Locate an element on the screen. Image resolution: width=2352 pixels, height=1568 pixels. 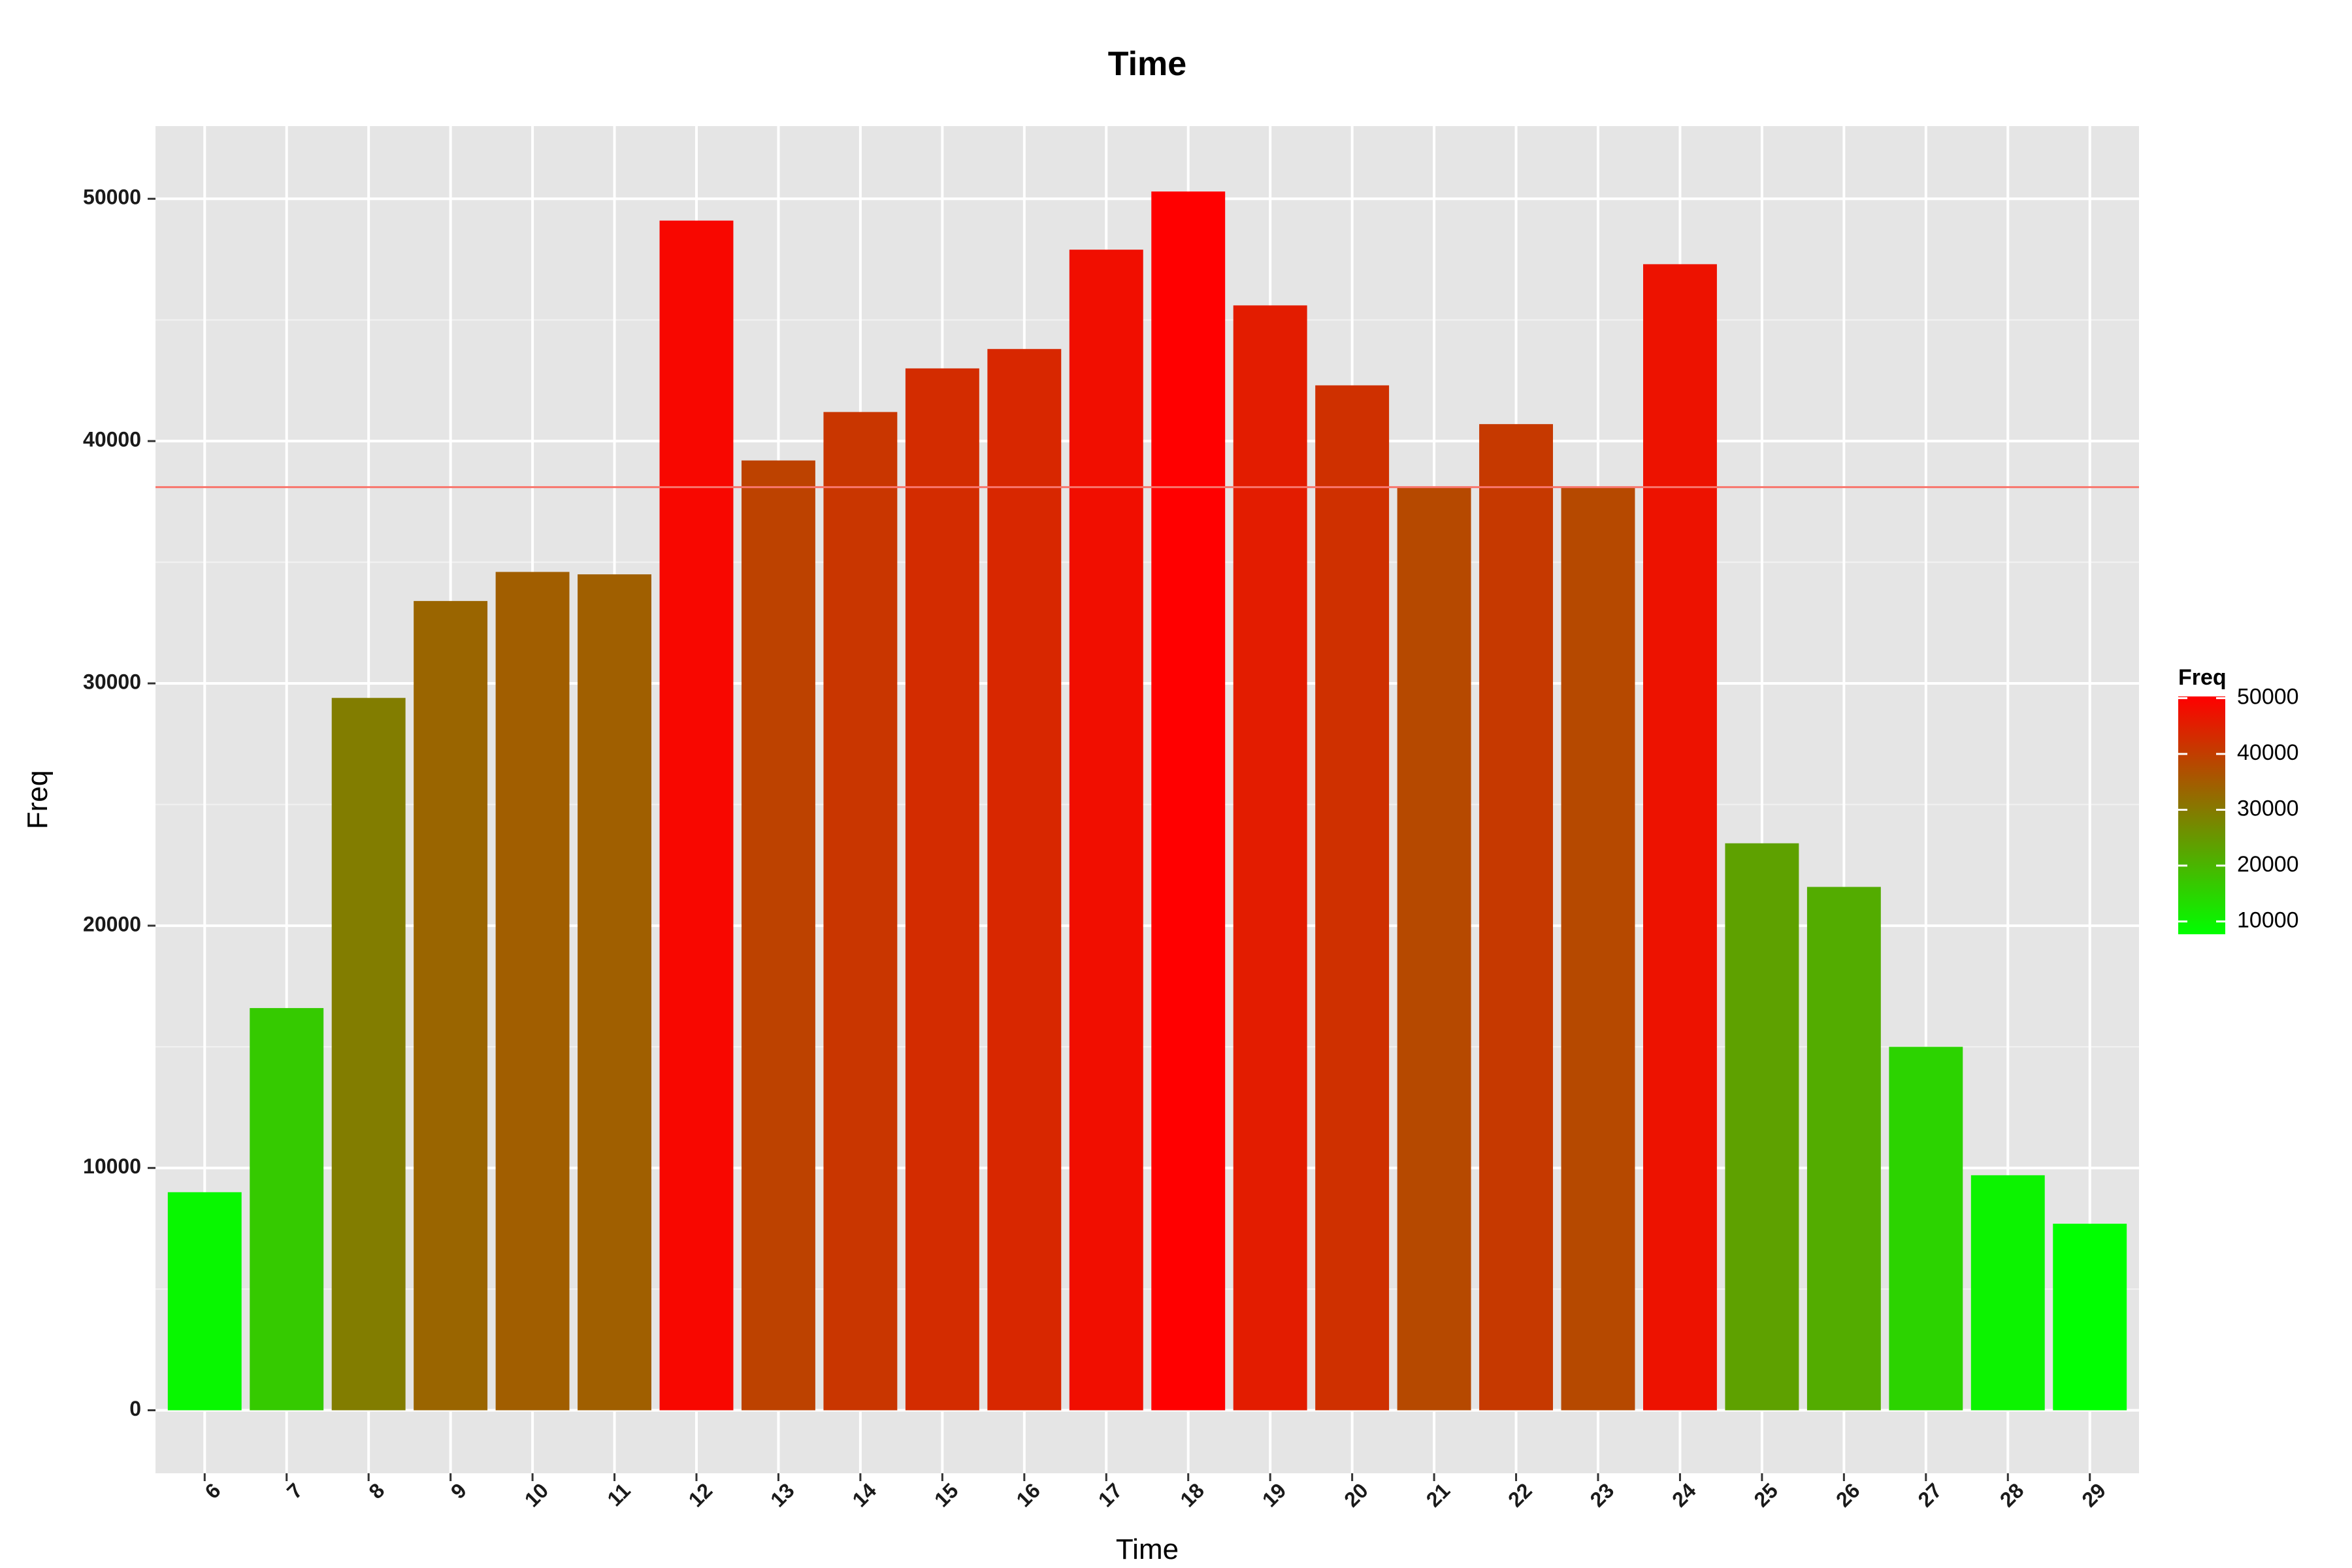
legend-colorbar is located at coordinates (2201, 815).